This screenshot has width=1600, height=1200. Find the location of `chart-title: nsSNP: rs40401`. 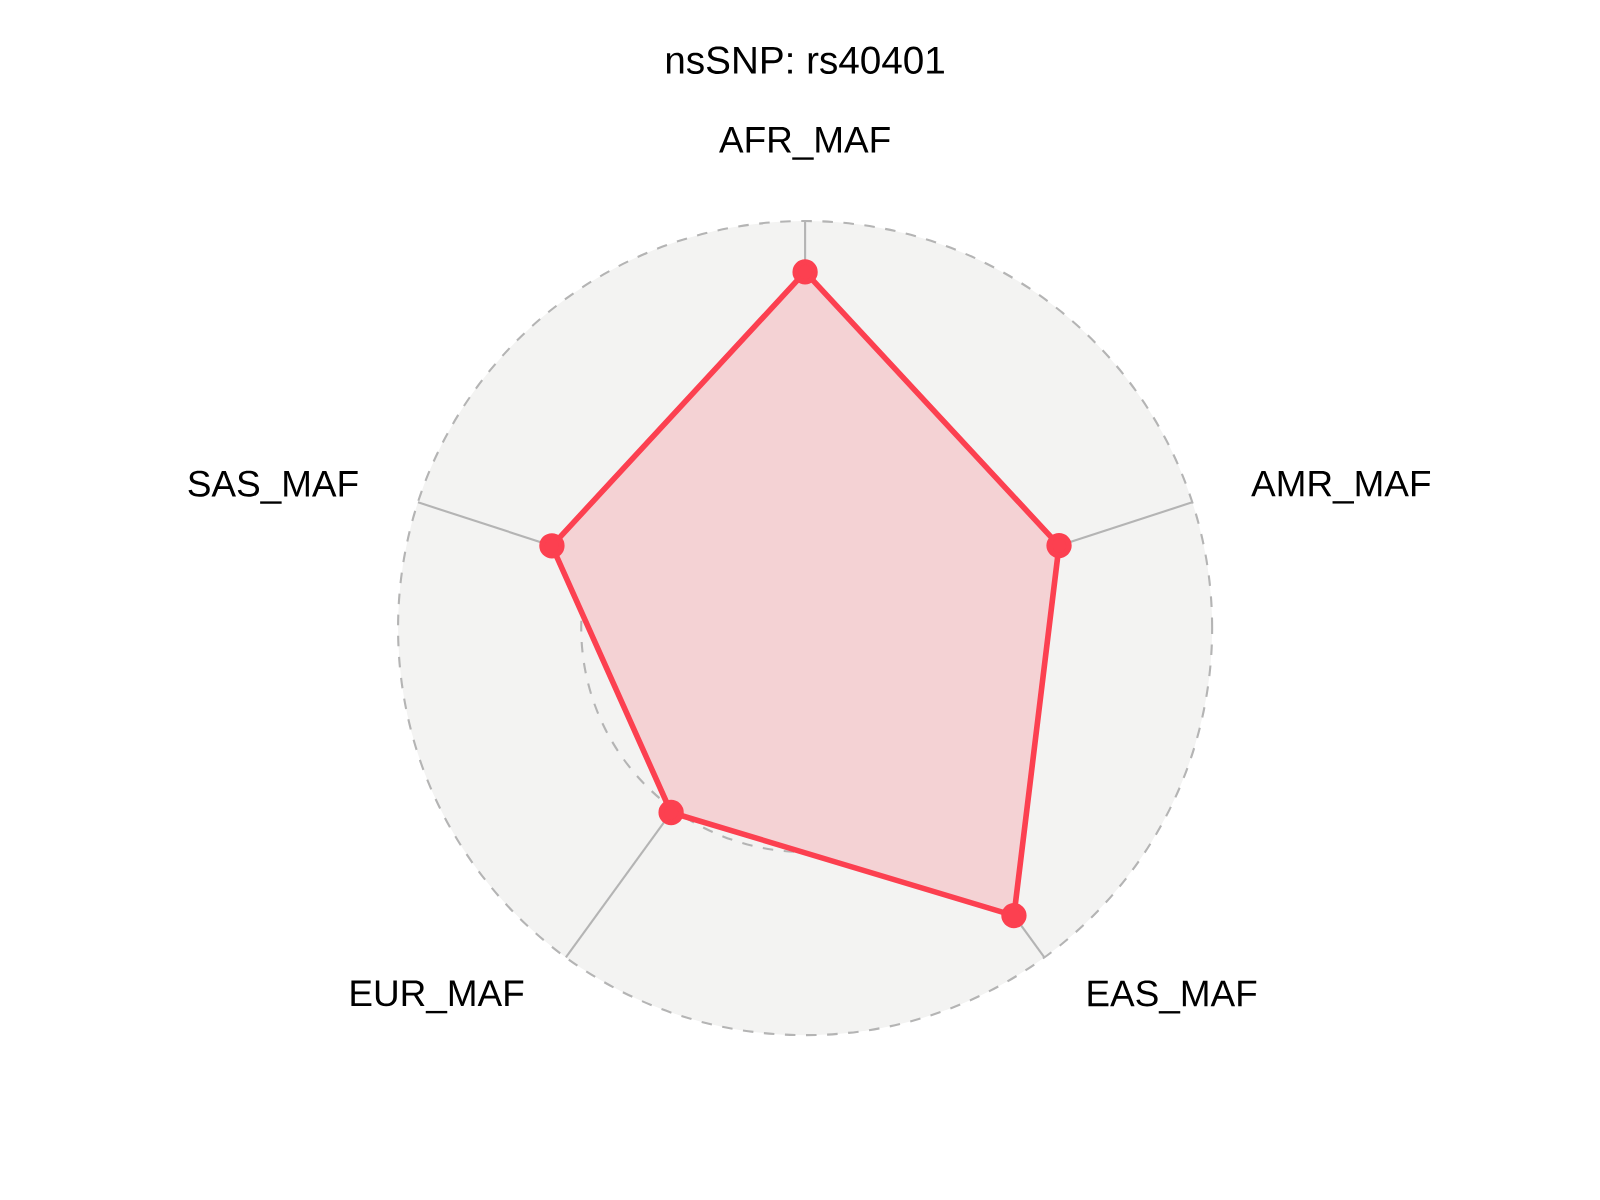

chart-title: nsSNP: rs40401 is located at coordinates (805, 60).